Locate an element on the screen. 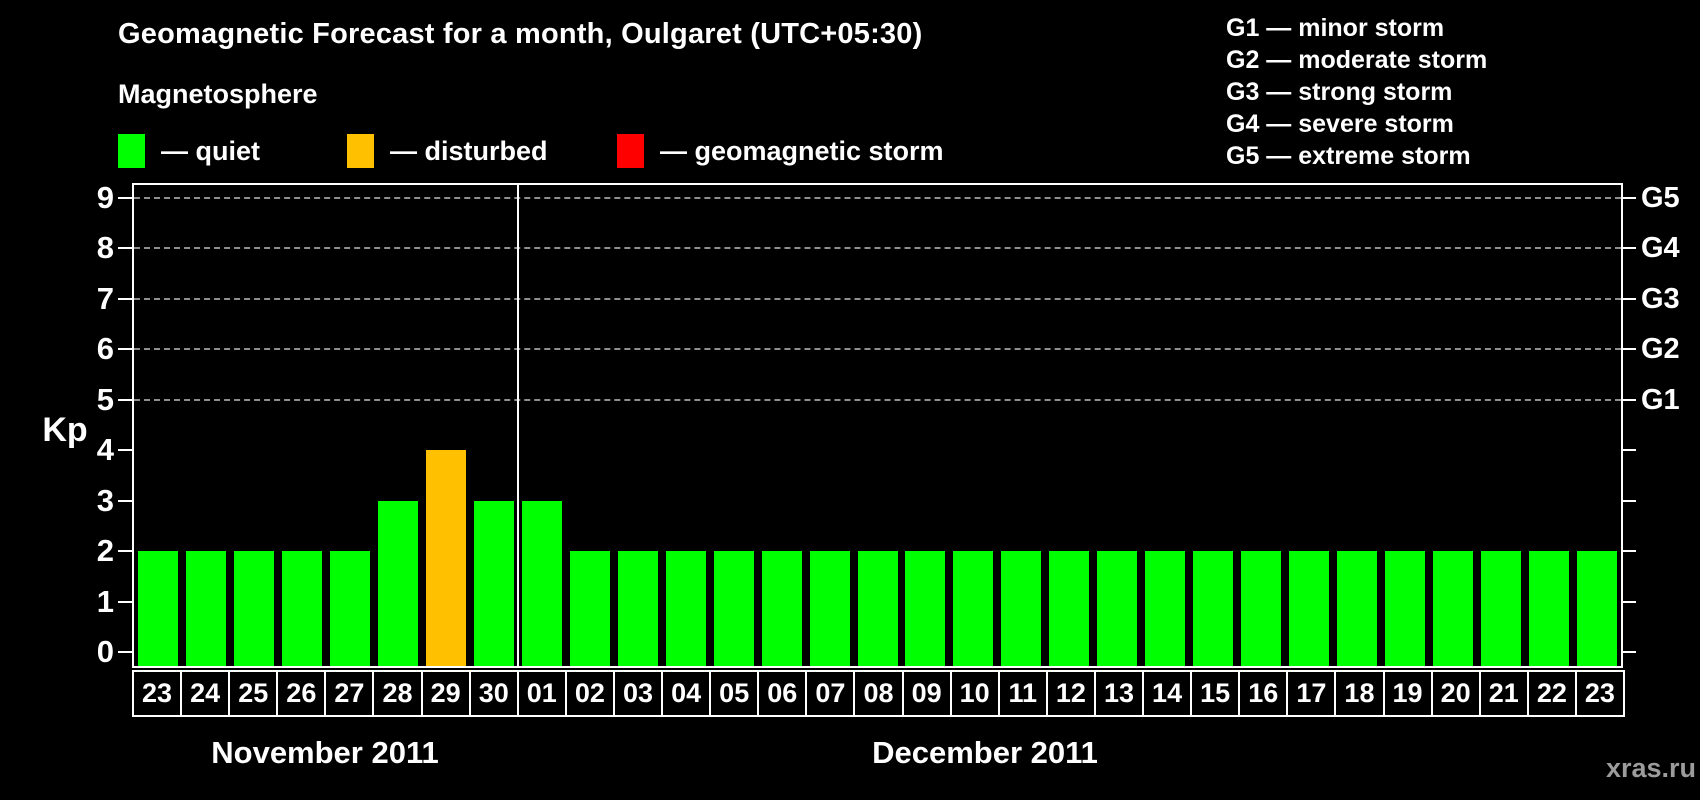 The height and width of the screenshot is (800, 1700). date-cell: 05 is located at coordinates (734, 693).